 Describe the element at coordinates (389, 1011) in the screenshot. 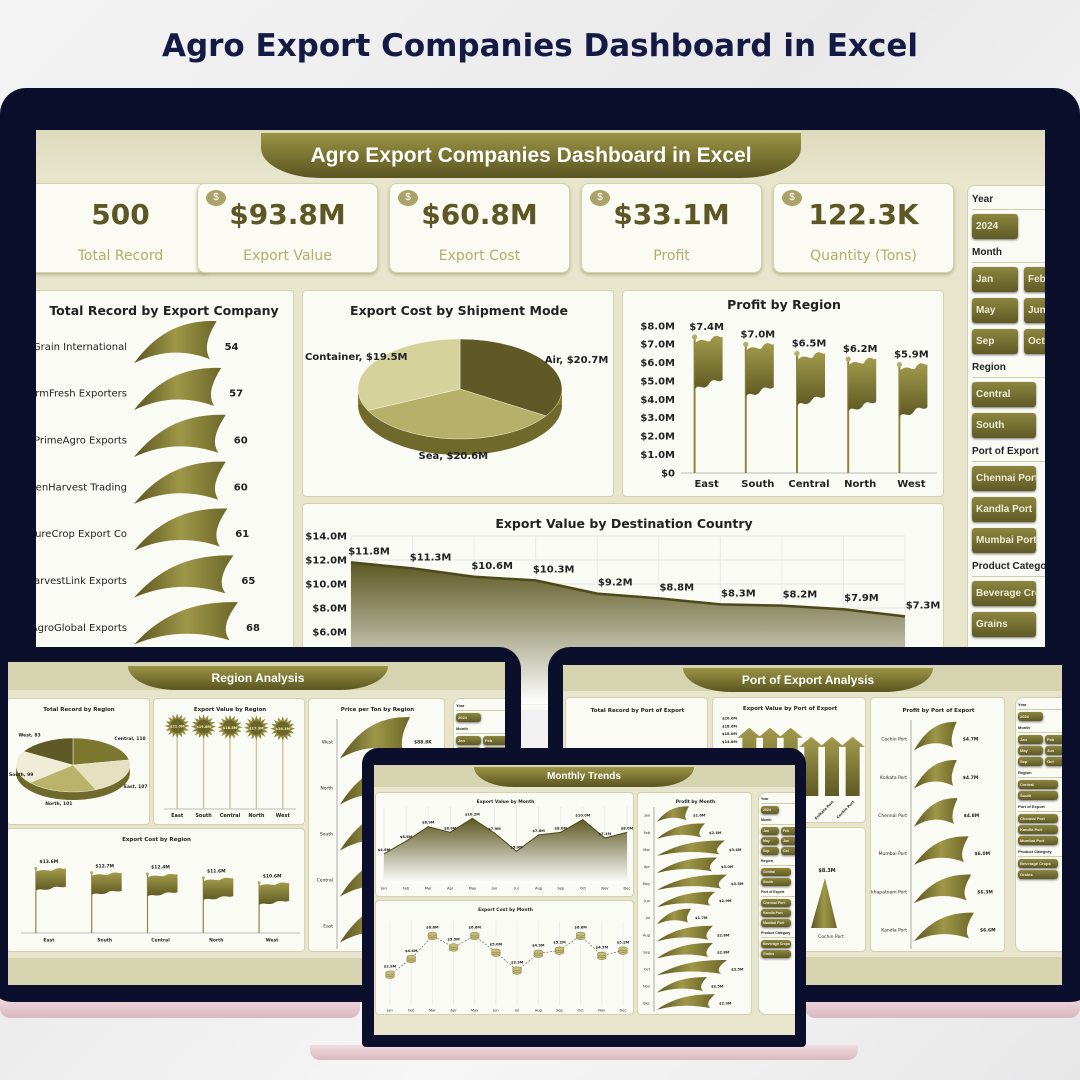

I see `category-label: Jan` at that location.